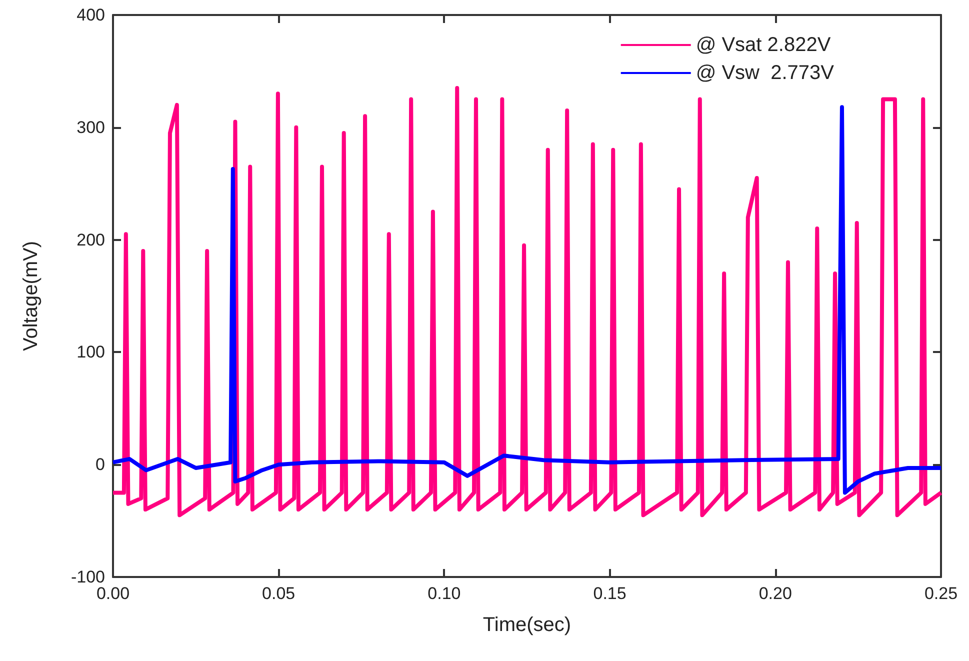  What do you see at coordinates (764, 45) in the screenshot?
I see `legend-label: @ Vsat 2.822V` at bounding box center [764, 45].